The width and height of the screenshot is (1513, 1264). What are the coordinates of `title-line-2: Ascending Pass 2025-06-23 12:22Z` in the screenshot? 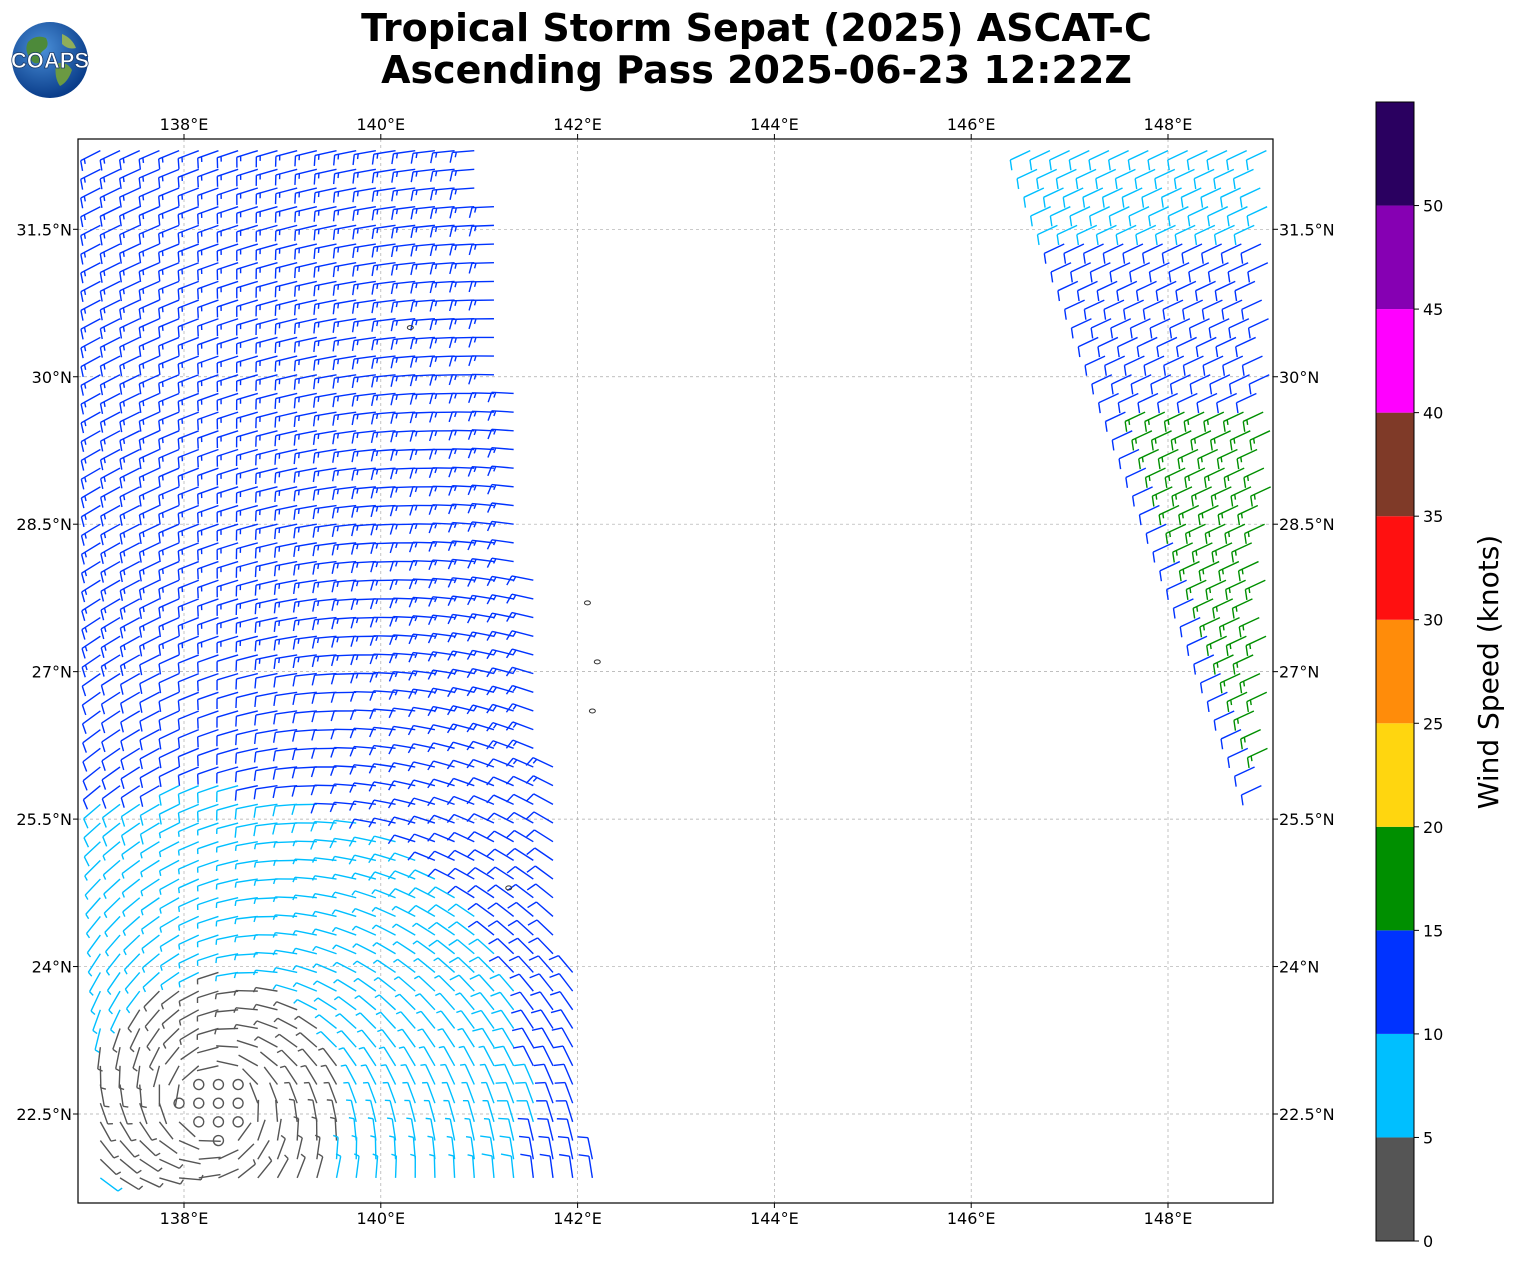 It's located at (756, 70).